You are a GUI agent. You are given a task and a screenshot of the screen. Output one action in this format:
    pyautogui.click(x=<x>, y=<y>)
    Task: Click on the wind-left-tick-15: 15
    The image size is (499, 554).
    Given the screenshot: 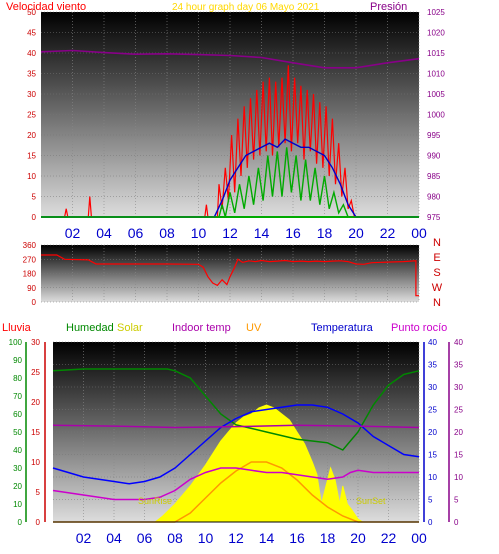 What is the action you would take?
    pyautogui.click(x=31, y=156)
    